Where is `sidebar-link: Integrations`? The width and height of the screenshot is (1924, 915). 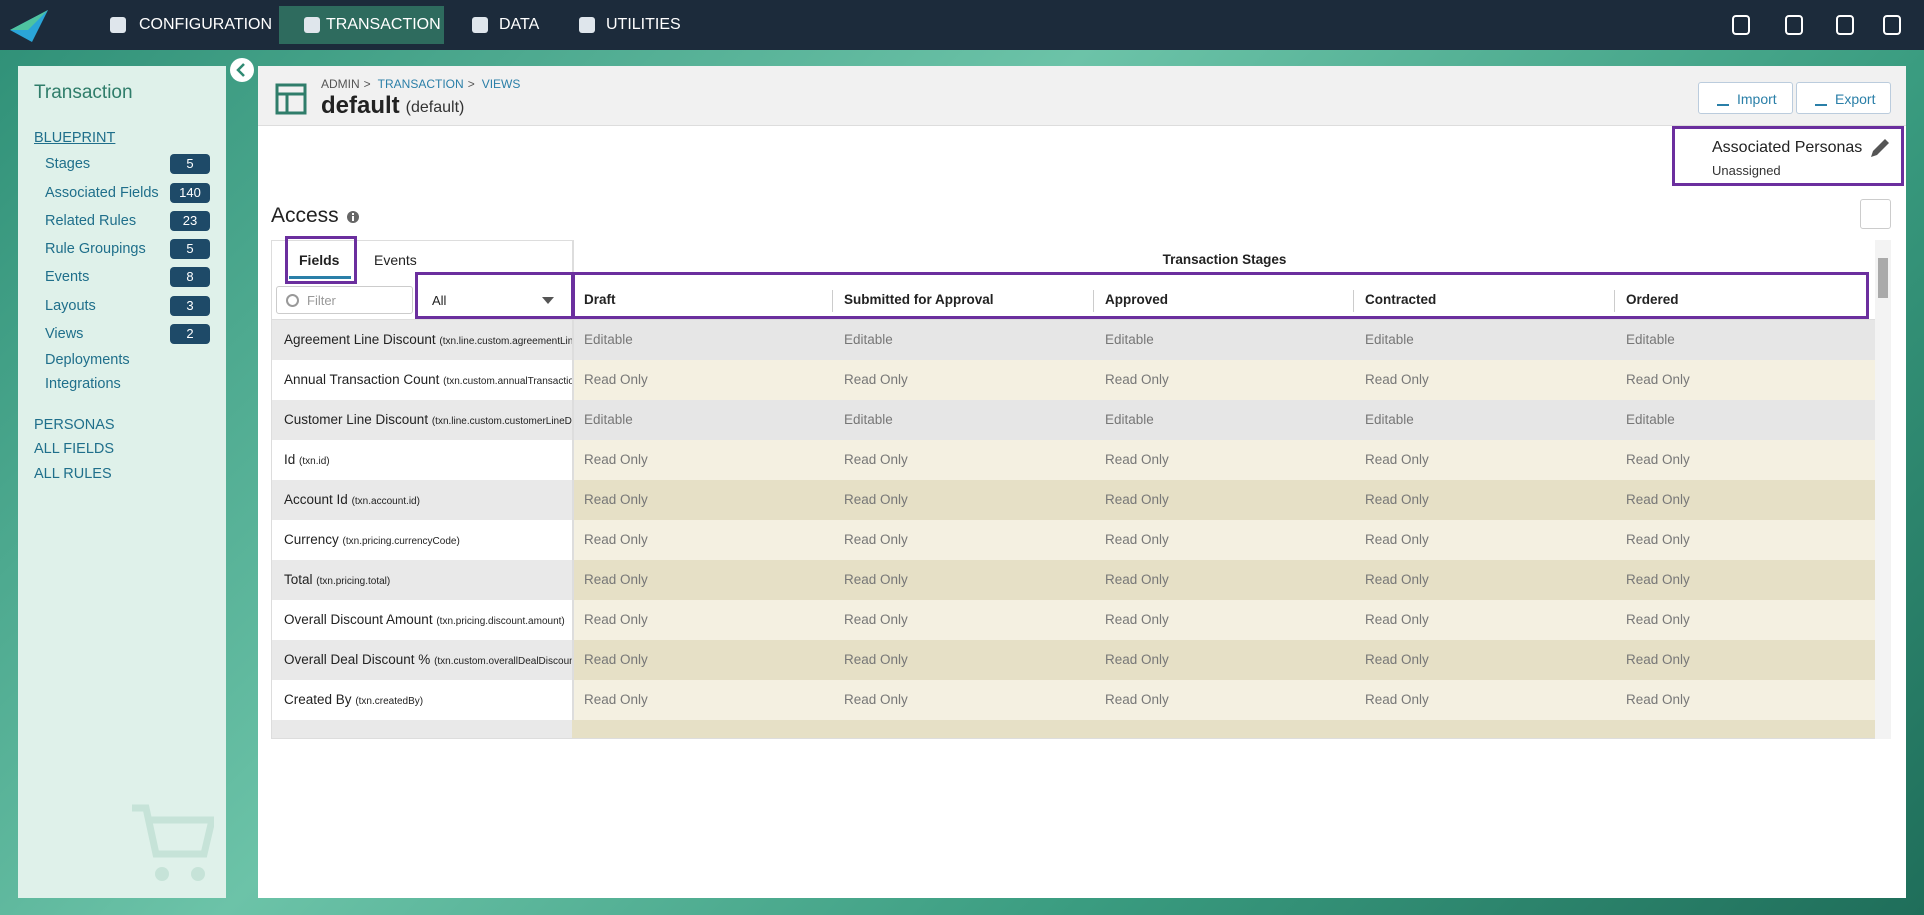
sidebar-link: Integrations is located at coordinates (83, 384).